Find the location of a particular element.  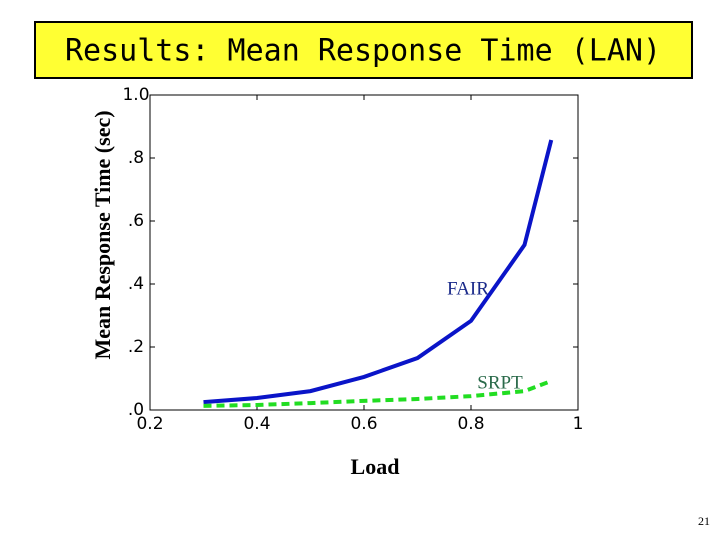

x-tick-label: 0.6 is located at coordinates (363, 424).